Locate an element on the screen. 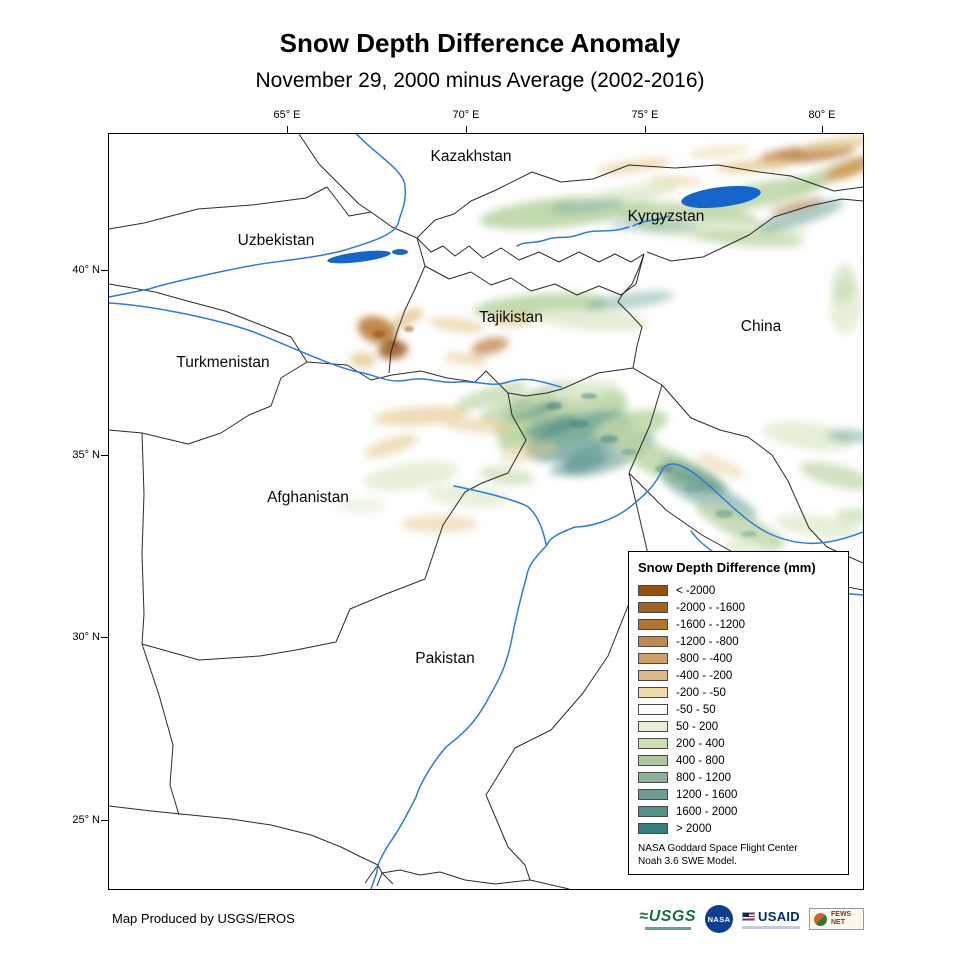  lon-tick-label-80e: 80° E is located at coordinates (822, 115).